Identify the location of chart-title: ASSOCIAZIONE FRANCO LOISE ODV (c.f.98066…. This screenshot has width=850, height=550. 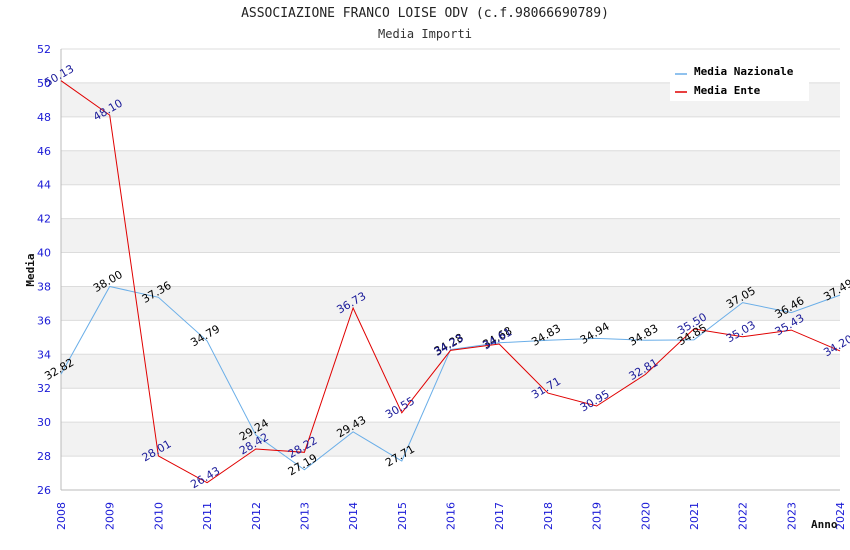
(425, 13).